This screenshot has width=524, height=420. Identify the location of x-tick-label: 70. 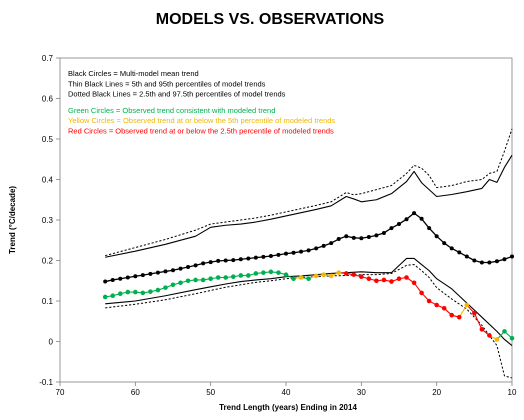
(60, 392).